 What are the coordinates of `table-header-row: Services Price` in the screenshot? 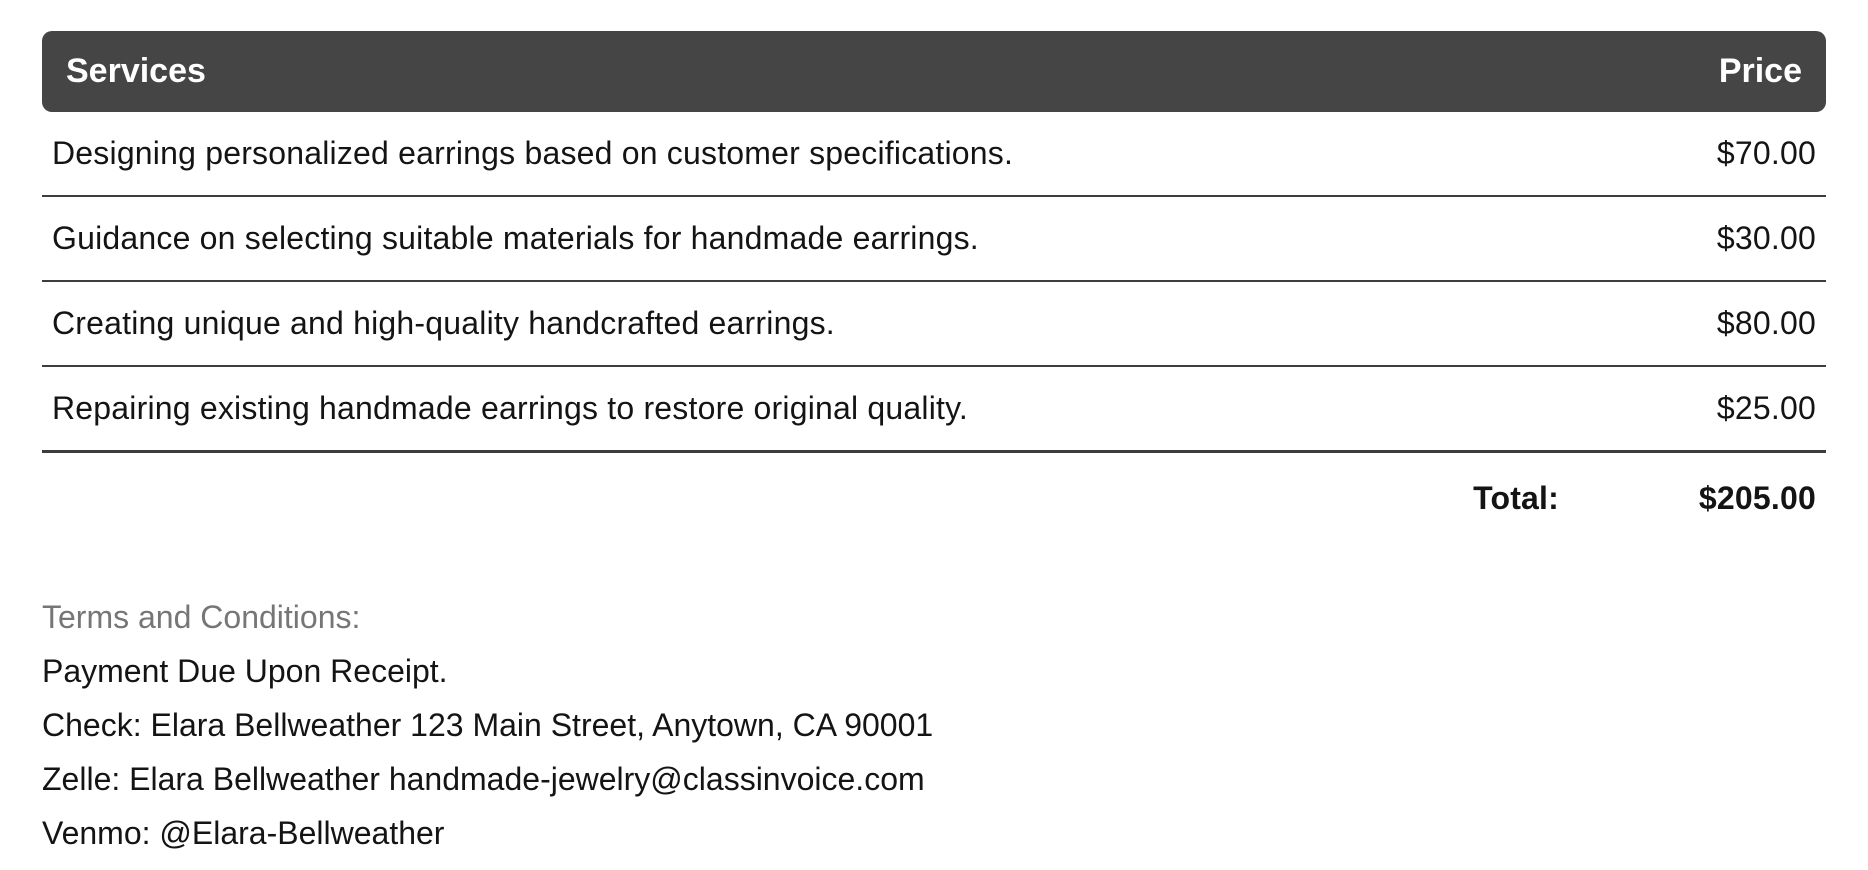 It's located at (934, 71).